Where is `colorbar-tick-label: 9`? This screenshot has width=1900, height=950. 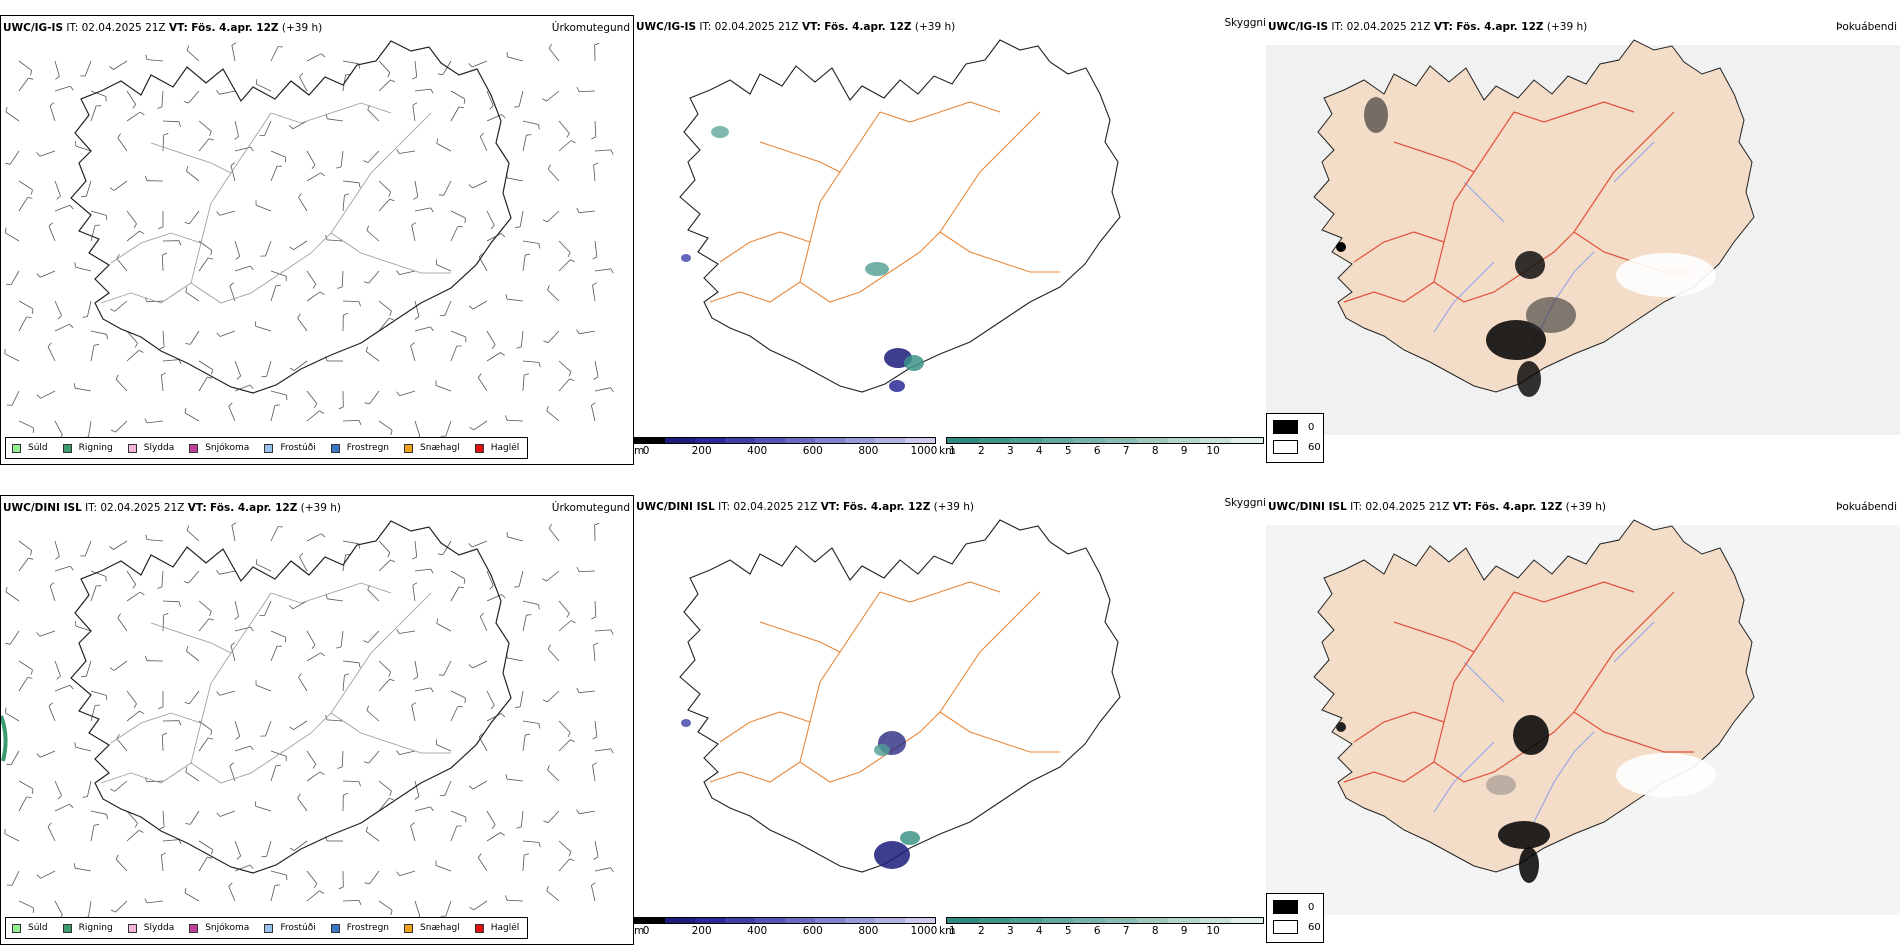
colorbar-tick-label: 9 is located at coordinates (1184, 451).